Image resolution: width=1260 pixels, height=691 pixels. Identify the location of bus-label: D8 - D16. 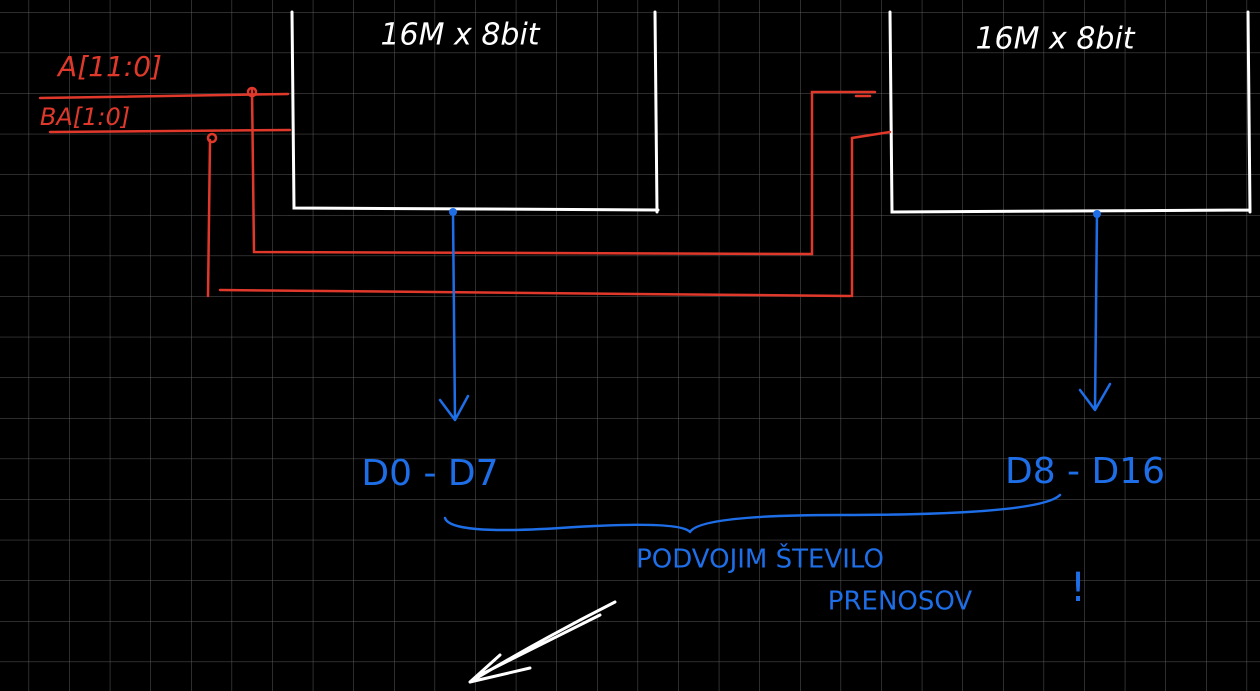
(1085, 471).